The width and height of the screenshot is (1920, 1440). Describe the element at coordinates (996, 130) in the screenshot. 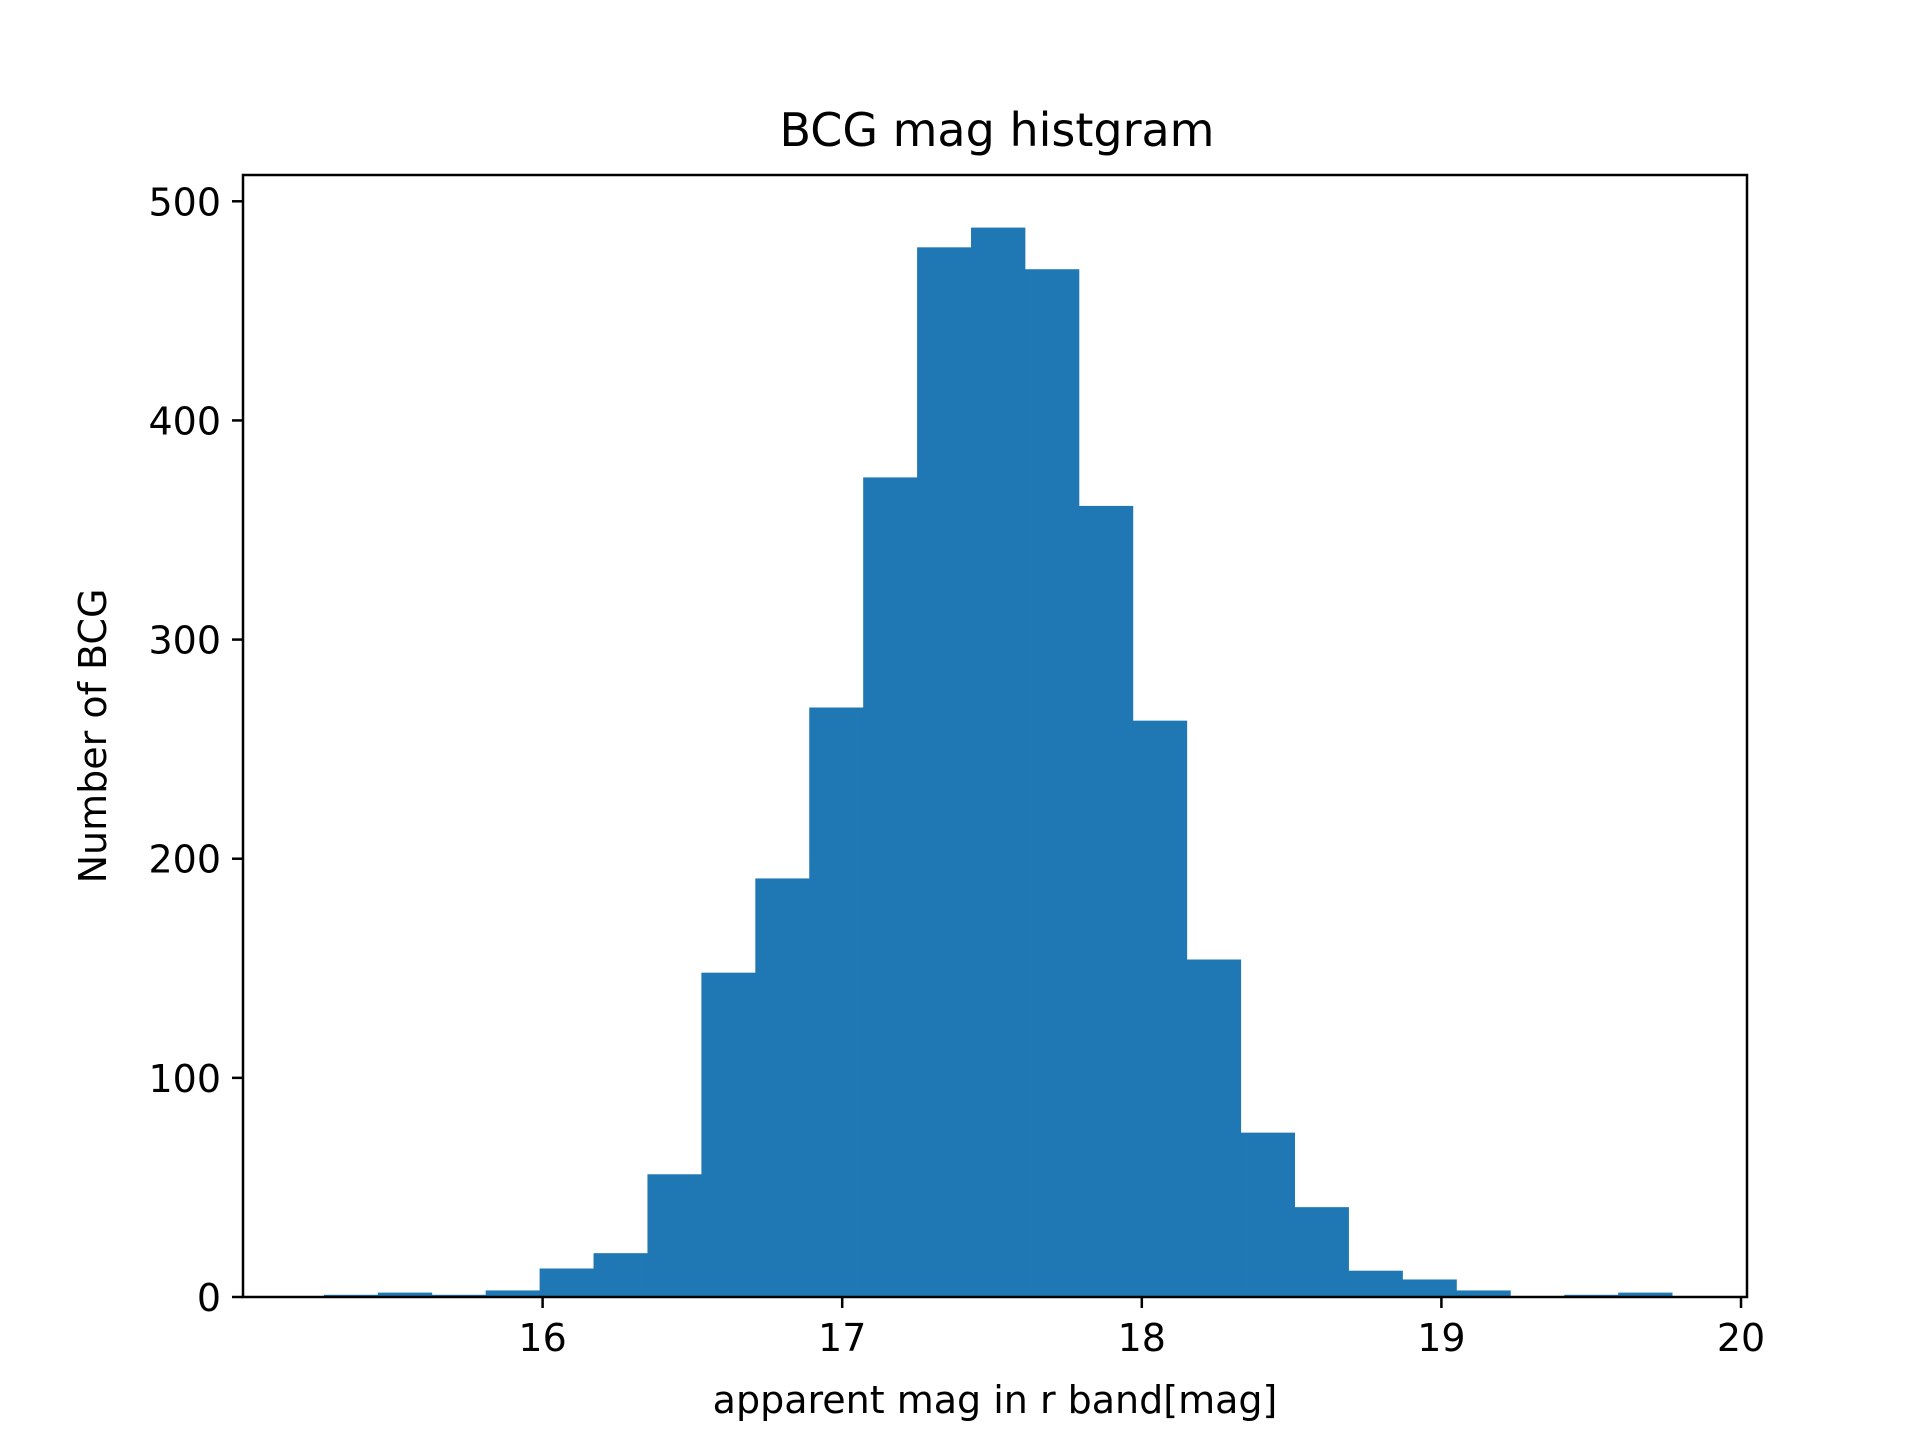

I see `chart-title: BCG mag histgram` at that location.